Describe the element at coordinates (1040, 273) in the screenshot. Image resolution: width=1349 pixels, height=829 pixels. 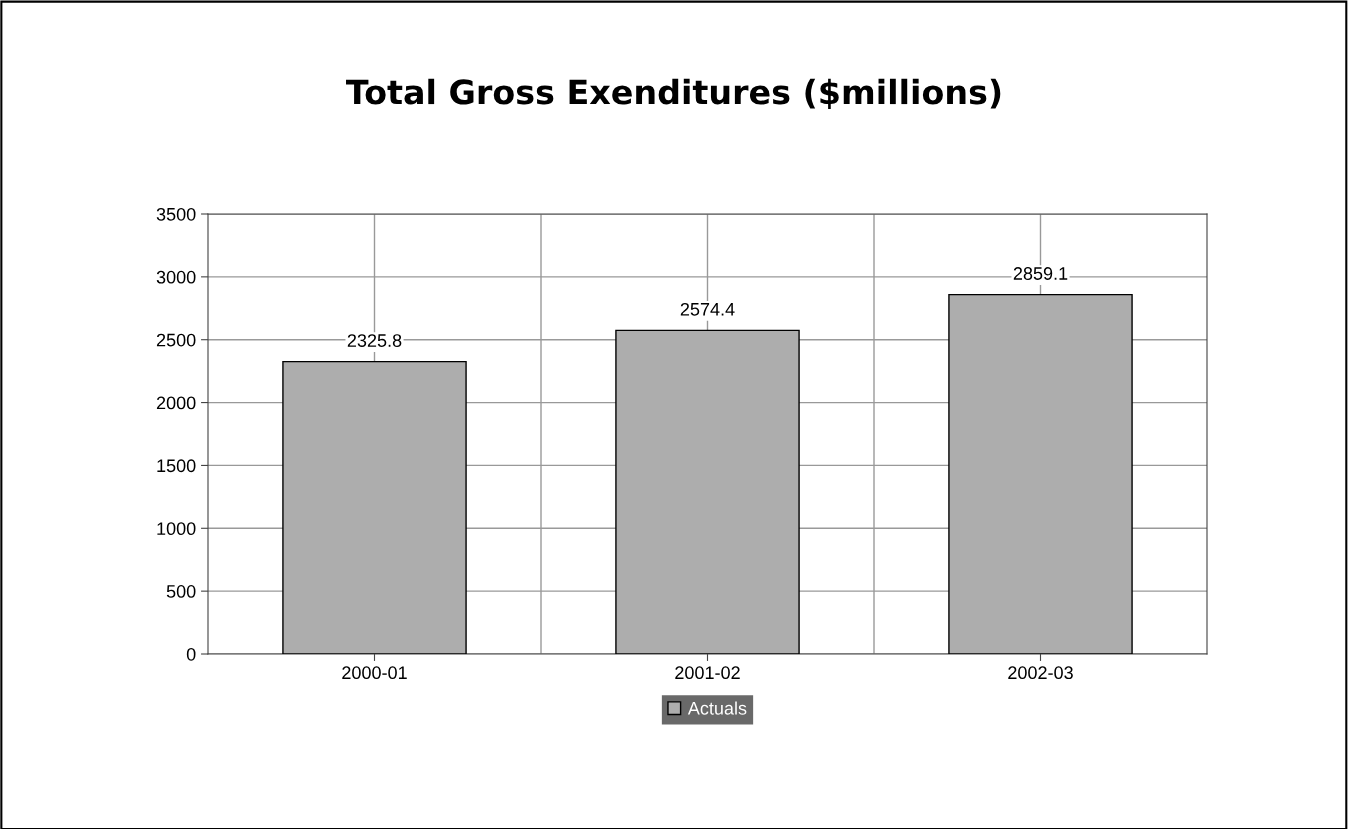
I see `data-label: 2859.1` at that location.